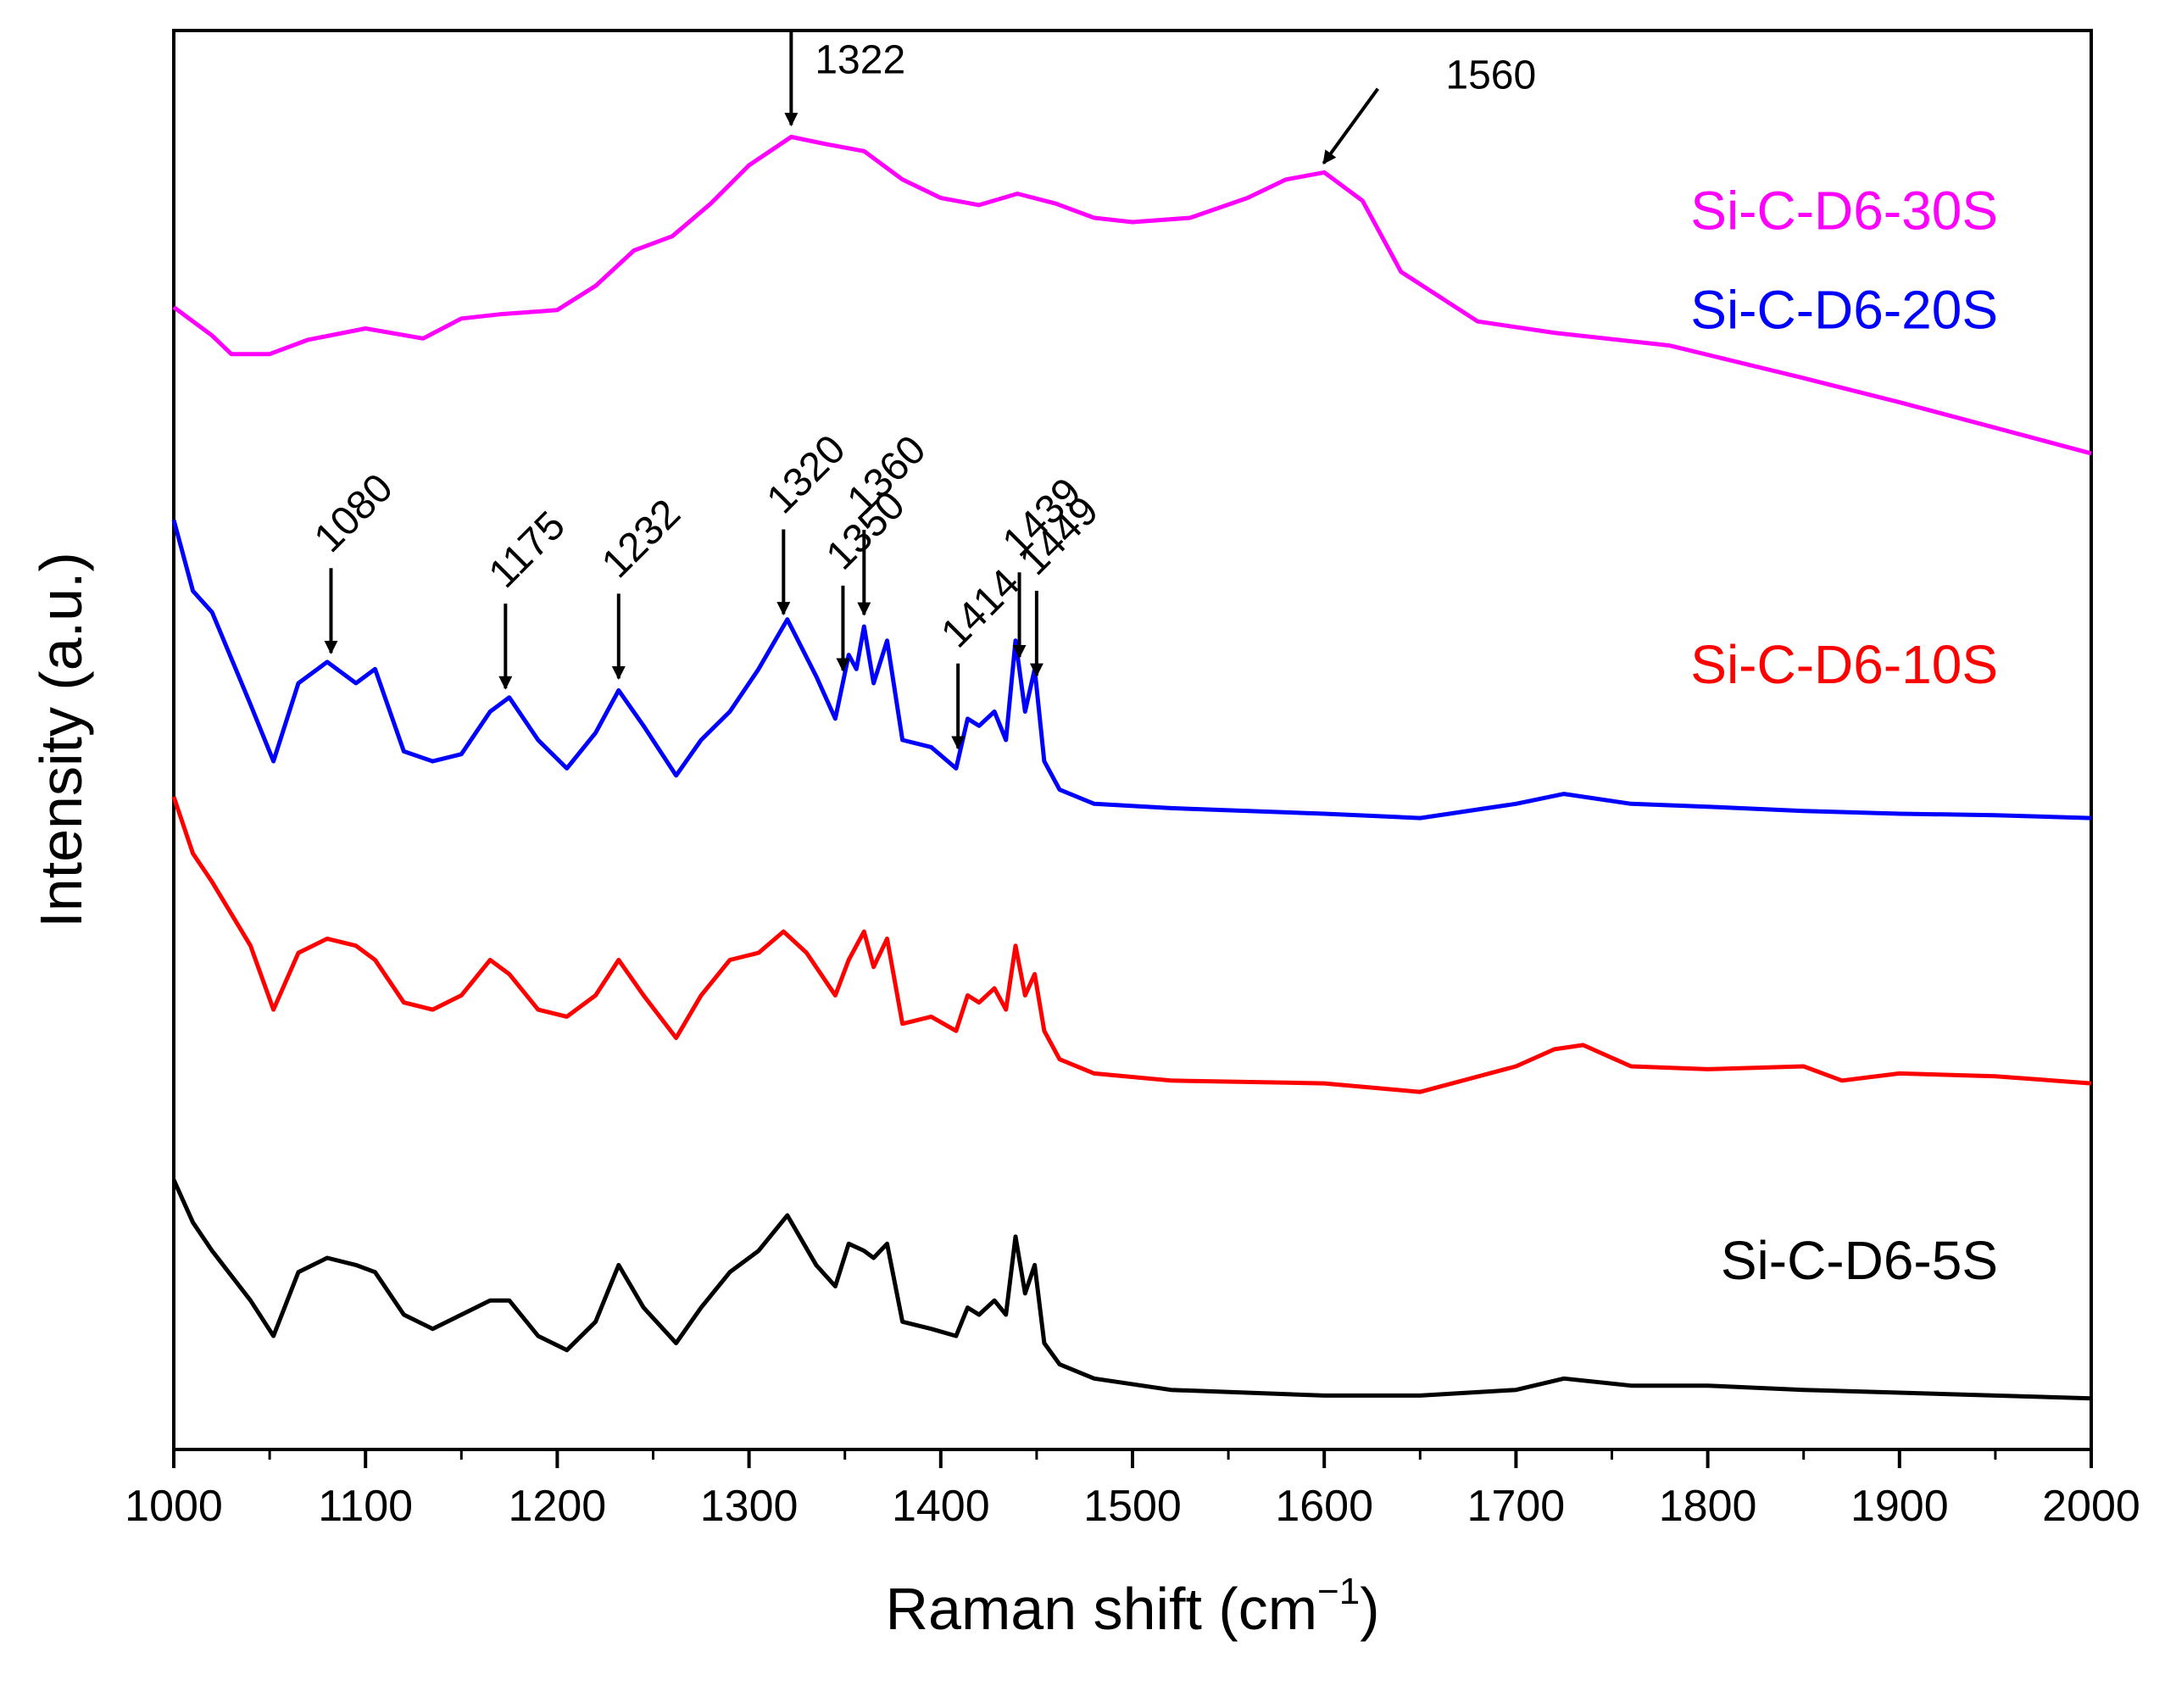 This screenshot has height=1708, width=2176. What do you see at coordinates (749, 1506) in the screenshot?
I see `x-tick-label-1300: 1300` at bounding box center [749, 1506].